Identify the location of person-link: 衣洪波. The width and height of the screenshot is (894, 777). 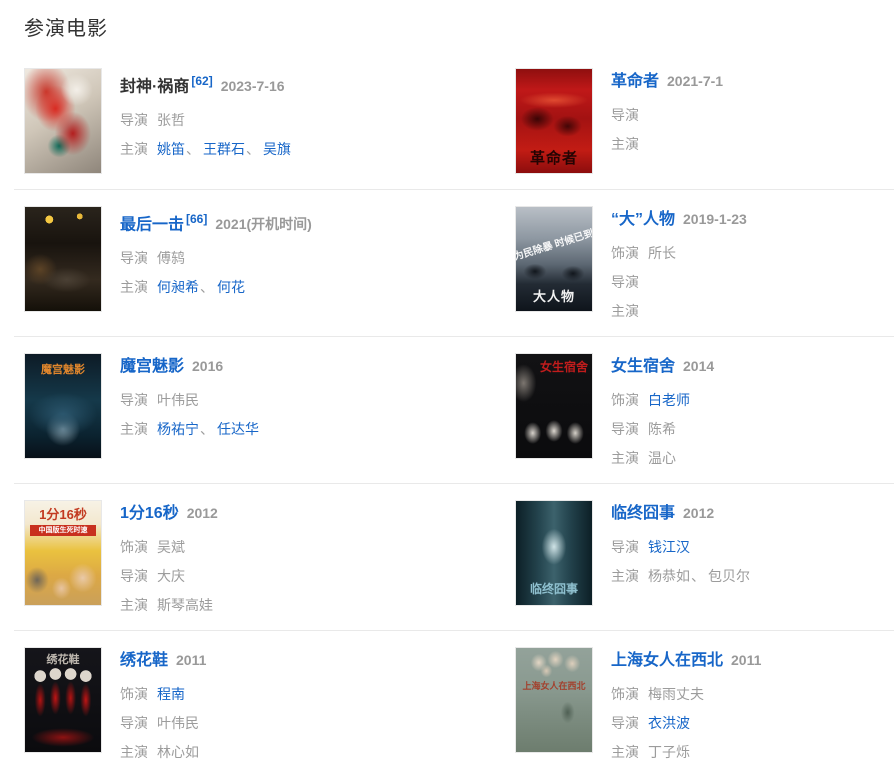
(669, 723).